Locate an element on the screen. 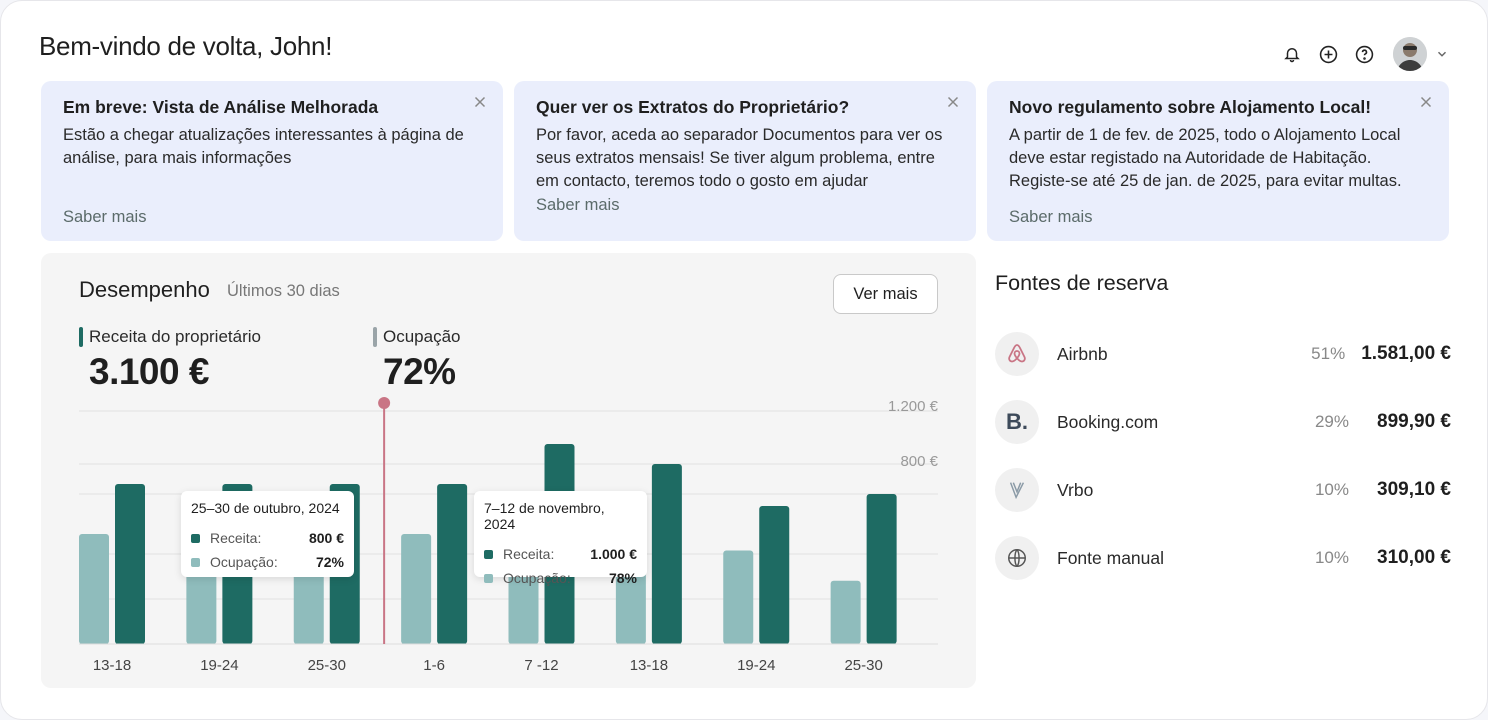  source-percent: 29% is located at coordinates (1331, 421).